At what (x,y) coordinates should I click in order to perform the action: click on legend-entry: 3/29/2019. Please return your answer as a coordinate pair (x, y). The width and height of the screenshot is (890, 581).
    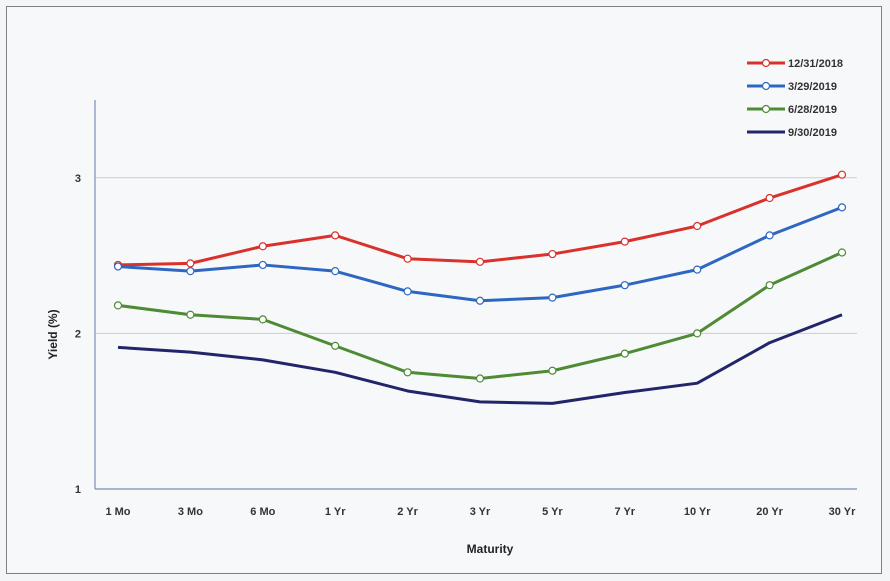
    Looking at the image, I should click on (792, 87).